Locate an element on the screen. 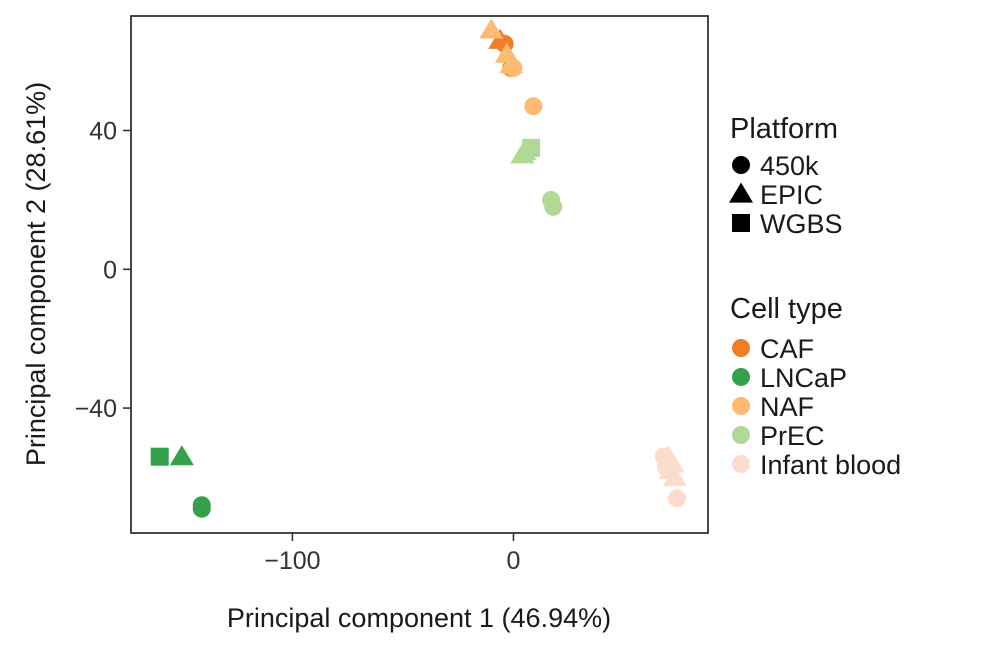 This screenshot has width=1000, height=650. y-tick-label: 40 is located at coordinates (103, 132).